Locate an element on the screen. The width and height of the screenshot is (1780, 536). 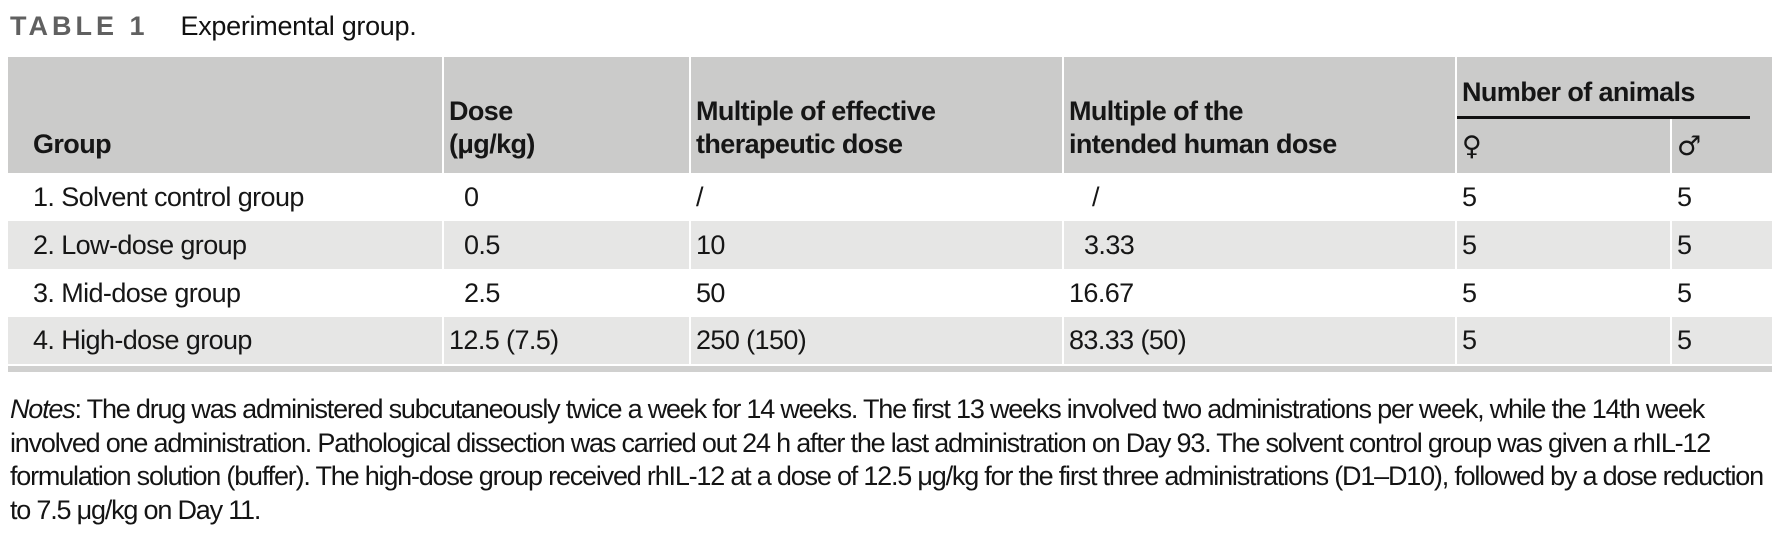
table-row: 1. Solvent control group 0 / / 5 5 is located at coordinates (890, 197).